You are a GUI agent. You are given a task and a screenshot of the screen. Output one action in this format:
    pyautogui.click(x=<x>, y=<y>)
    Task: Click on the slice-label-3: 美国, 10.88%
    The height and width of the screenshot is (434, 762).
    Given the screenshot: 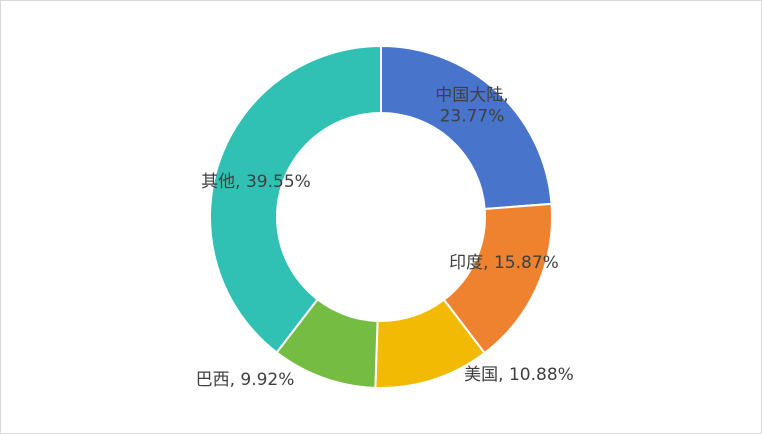 What is the action you would take?
    pyautogui.click(x=519, y=375)
    